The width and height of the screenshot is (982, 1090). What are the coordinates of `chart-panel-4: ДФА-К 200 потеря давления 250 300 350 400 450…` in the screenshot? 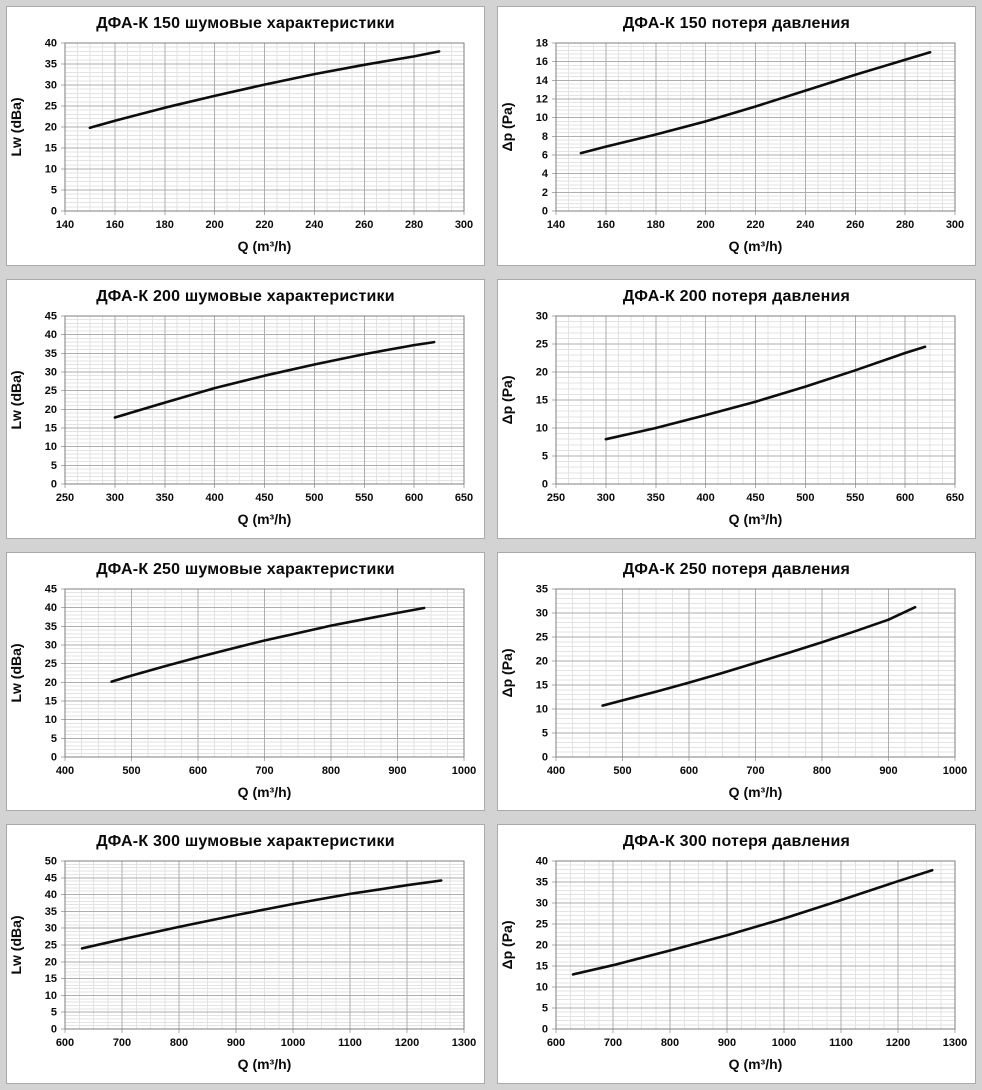 It's located at (736, 408).